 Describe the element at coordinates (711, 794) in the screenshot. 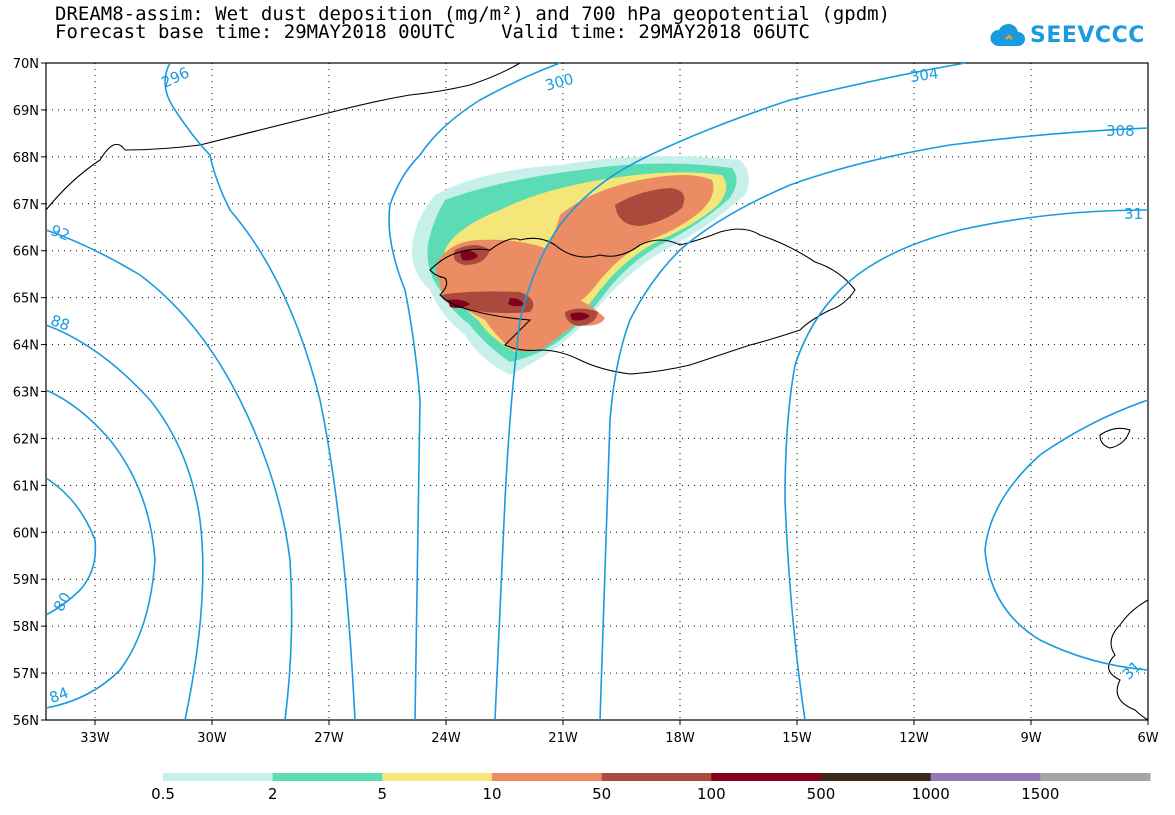

I see `colorbar-label: 100` at that location.